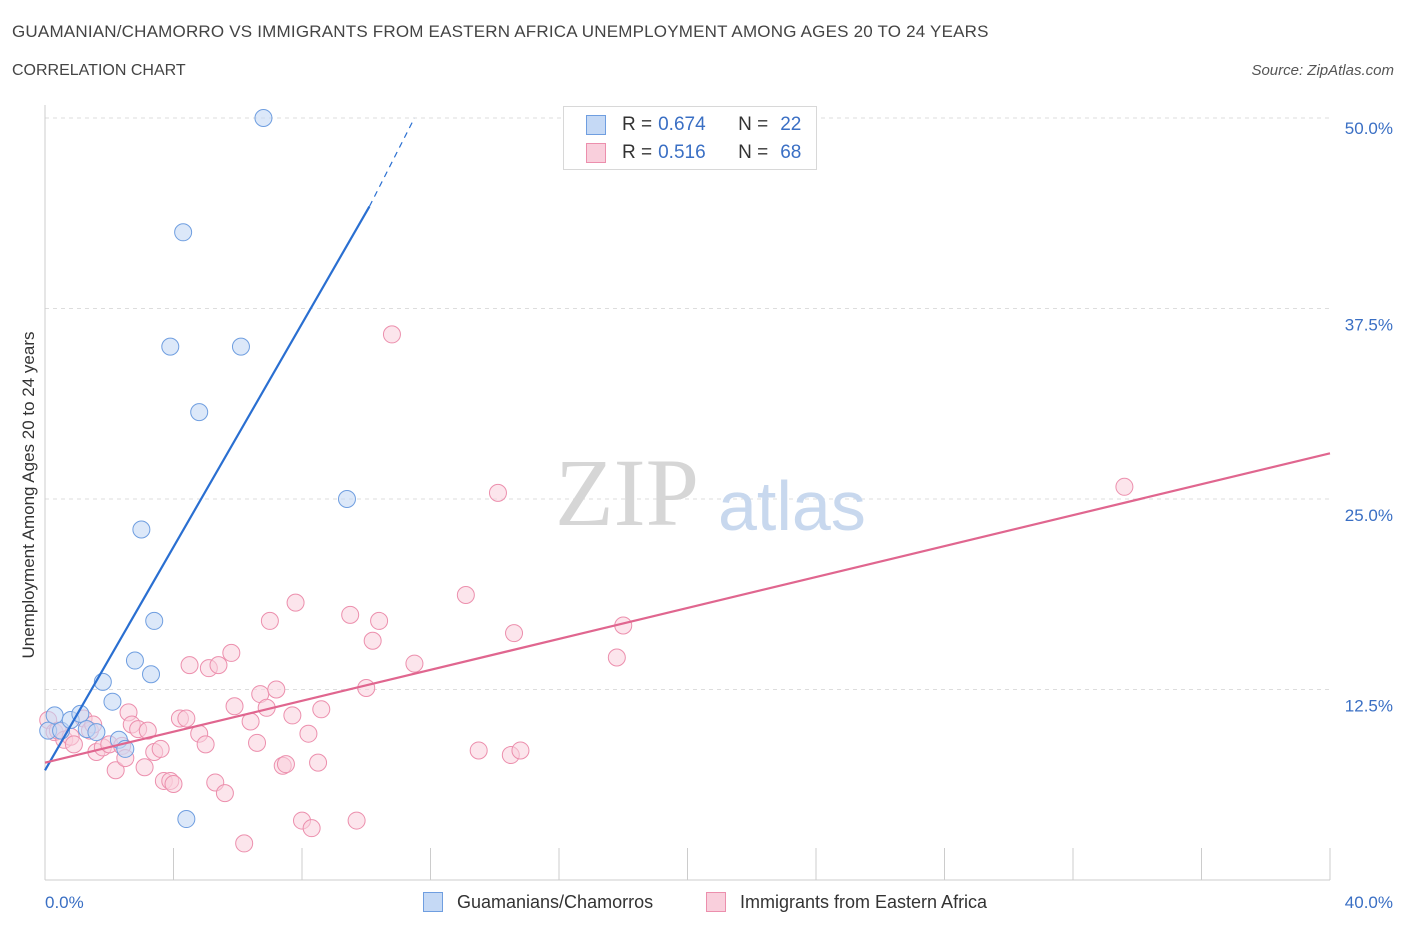  Describe the element at coordinates (1369, 902) in the screenshot. I see `x-tick-label: 40.0%` at that location.